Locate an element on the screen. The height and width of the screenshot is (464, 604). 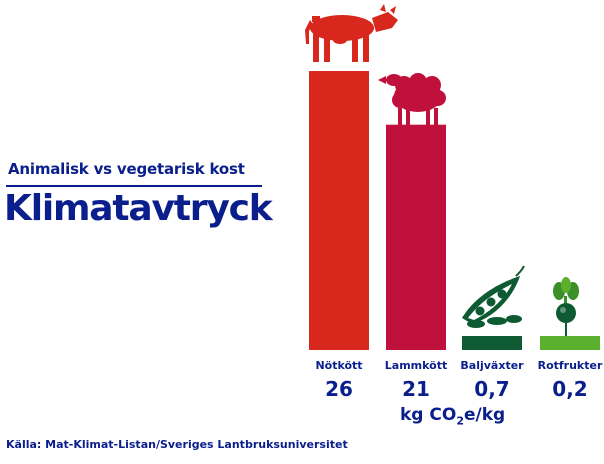
value-label: 21 is located at coordinates (416, 389).